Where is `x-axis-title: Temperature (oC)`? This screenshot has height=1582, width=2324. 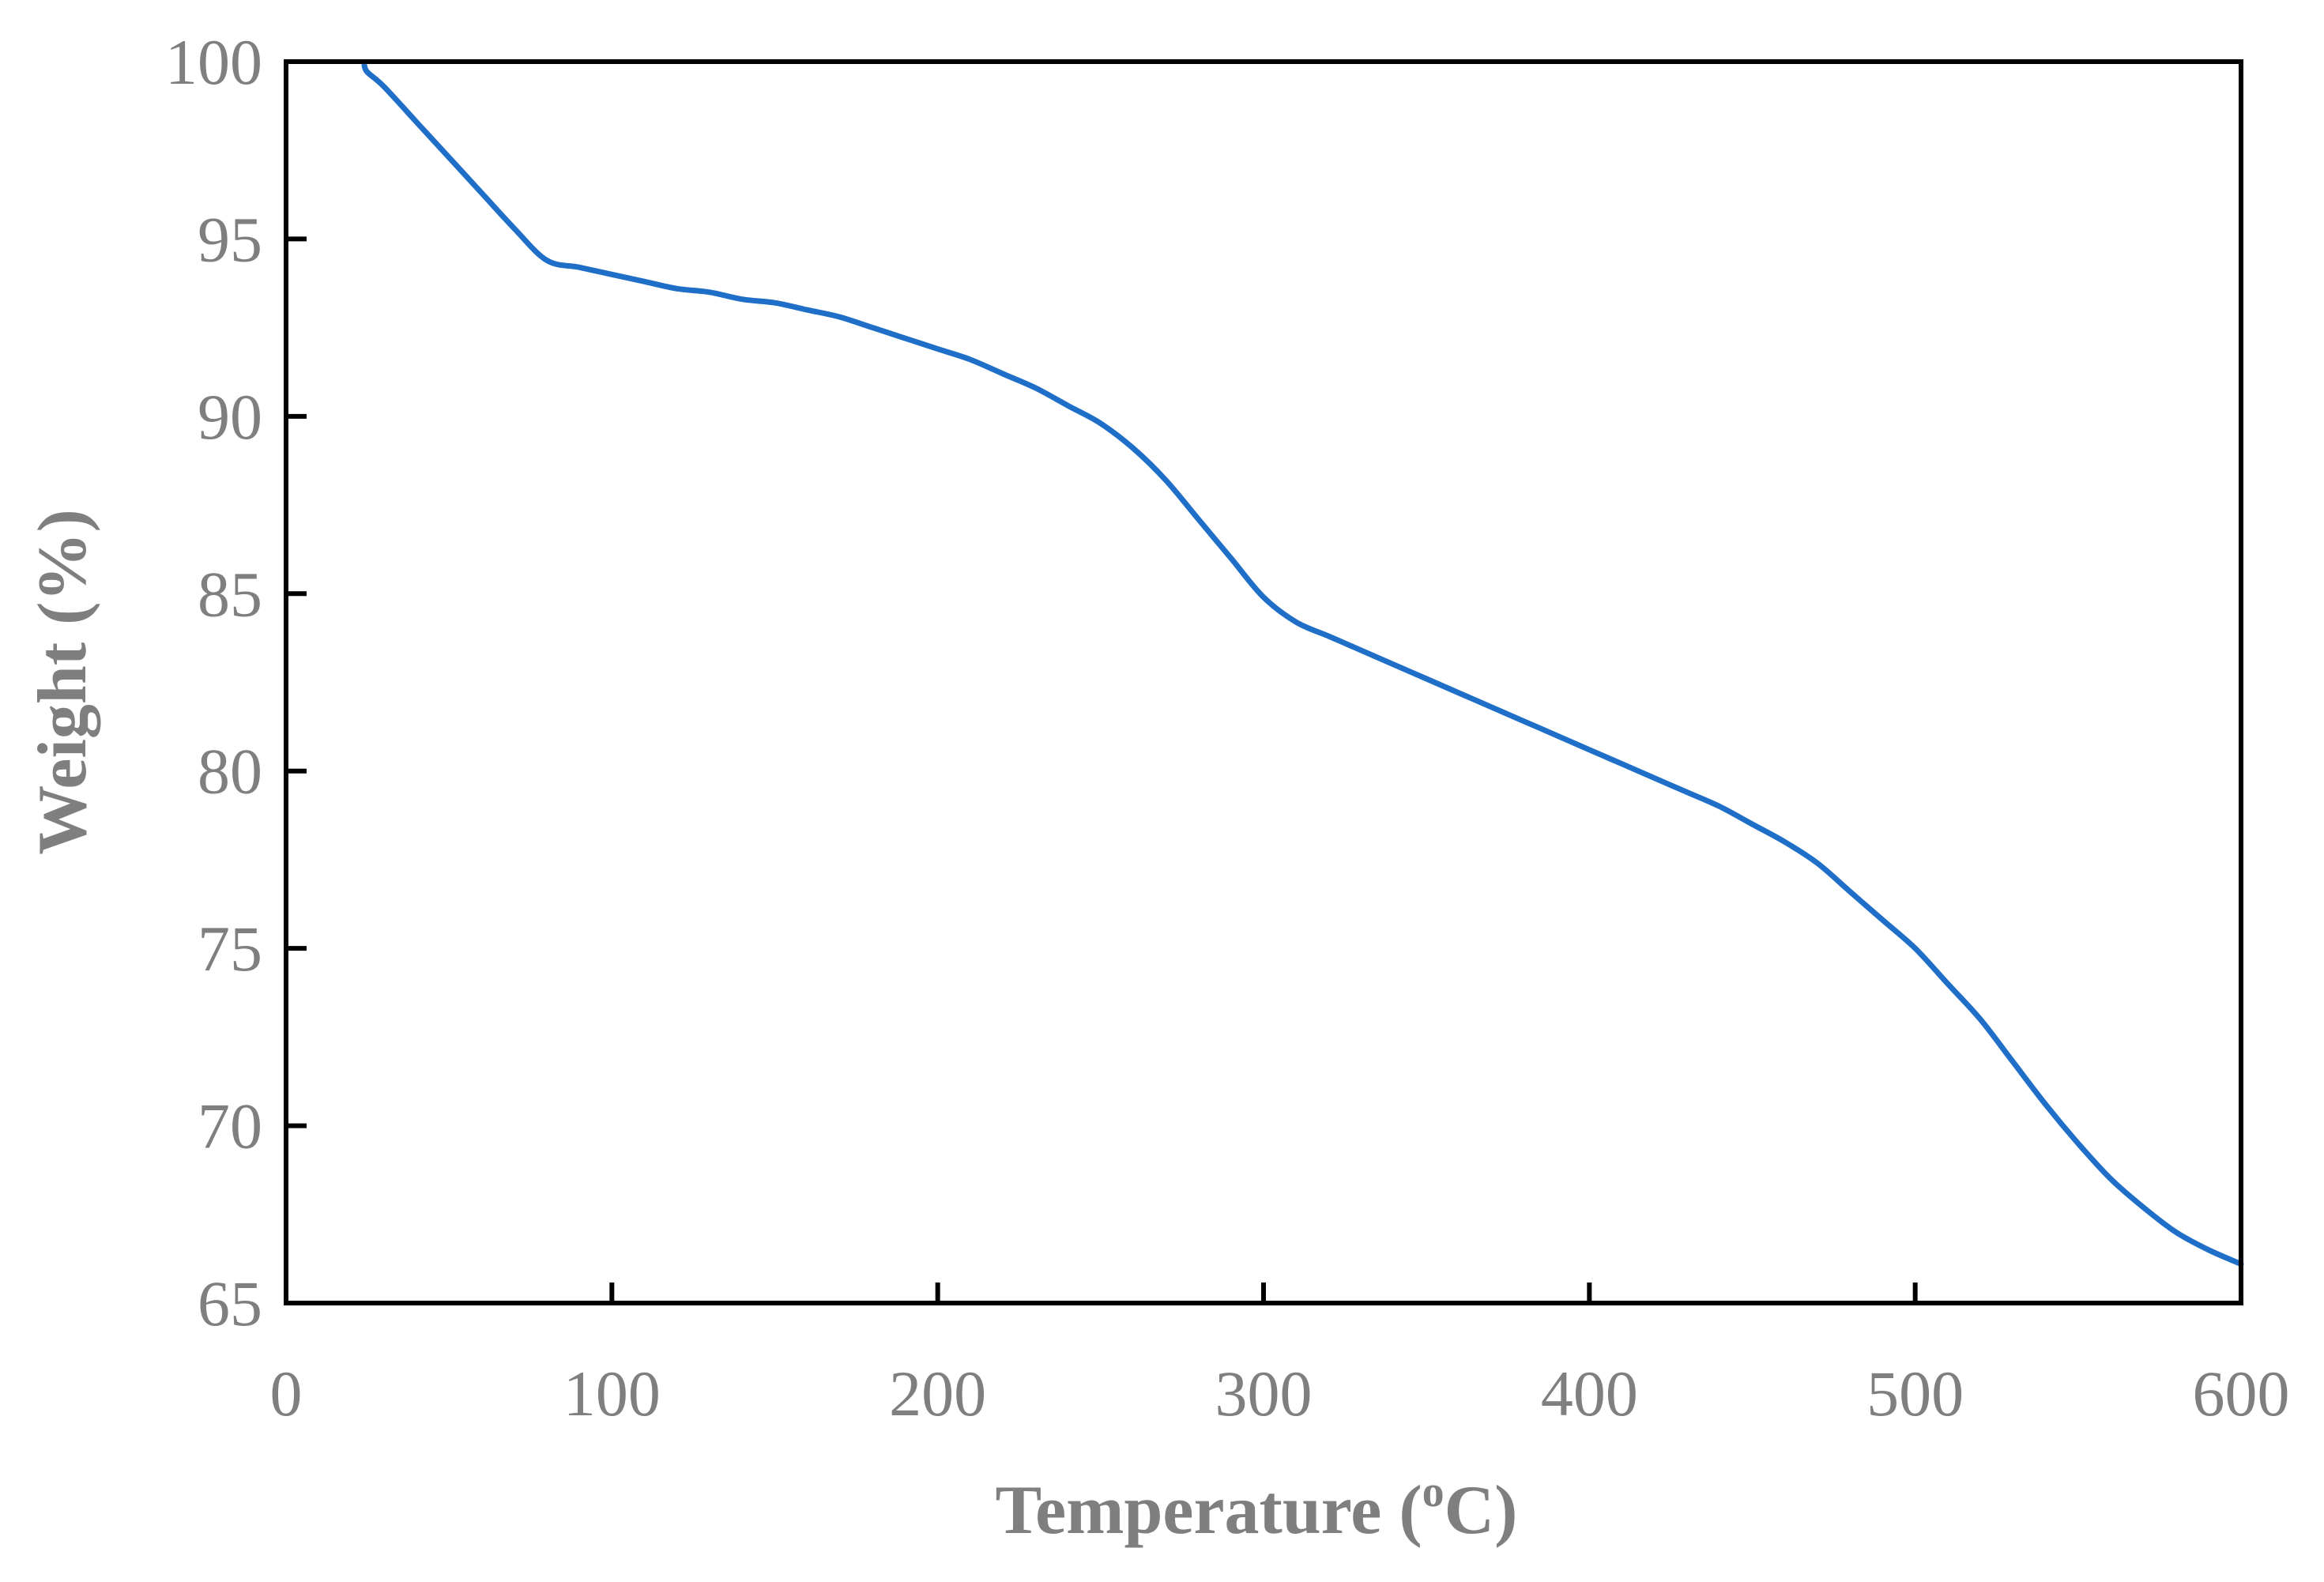
x-axis-title: Temperature (oC) is located at coordinates (1257, 1508).